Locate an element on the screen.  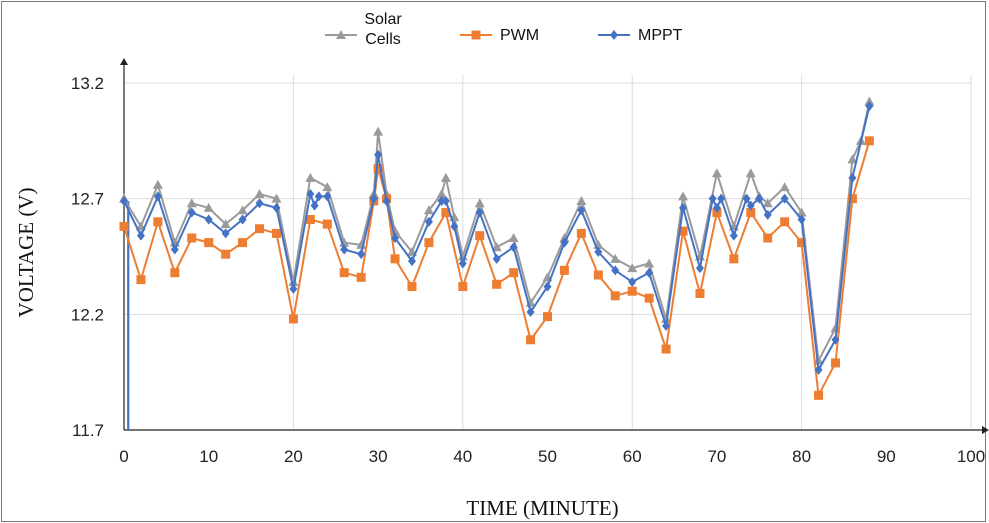
x-axis-title: TIME (MINUTE) is located at coordinates (542, 508).